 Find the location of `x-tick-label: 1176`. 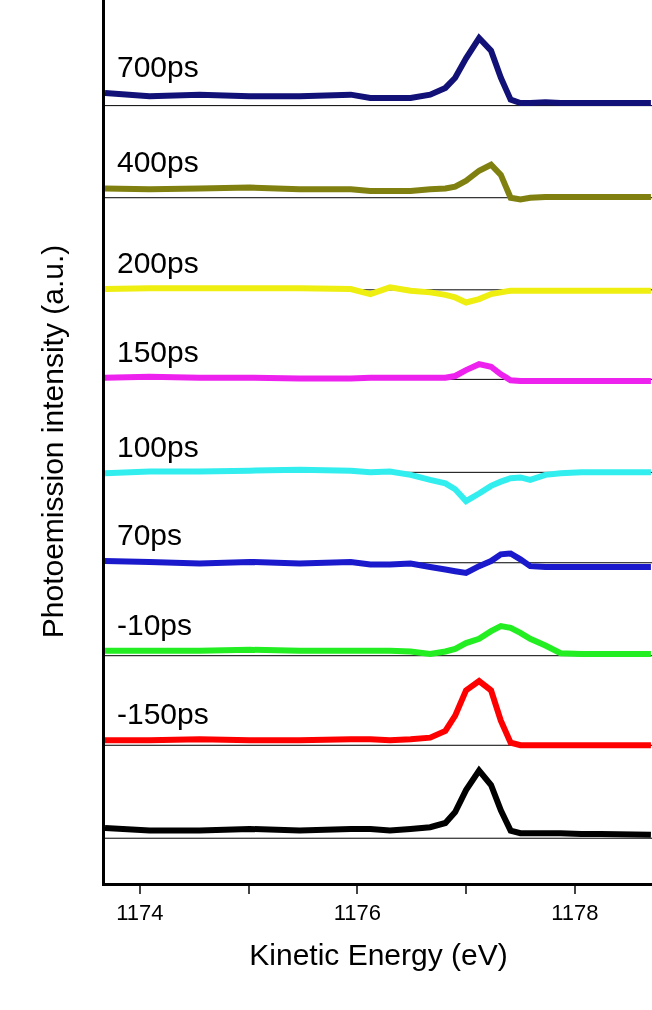

x-tick-label: 1176 is located at coordinates (357, 913).